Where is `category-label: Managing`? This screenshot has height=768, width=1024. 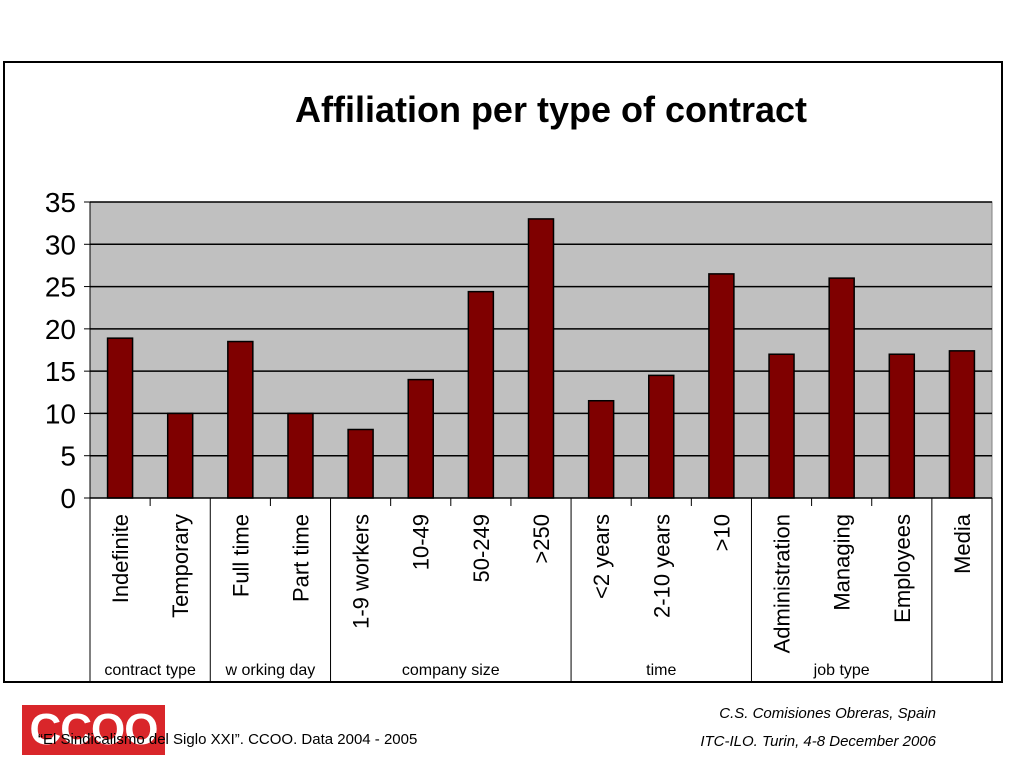 category-label: Managing is located at coordinates (842, 562).